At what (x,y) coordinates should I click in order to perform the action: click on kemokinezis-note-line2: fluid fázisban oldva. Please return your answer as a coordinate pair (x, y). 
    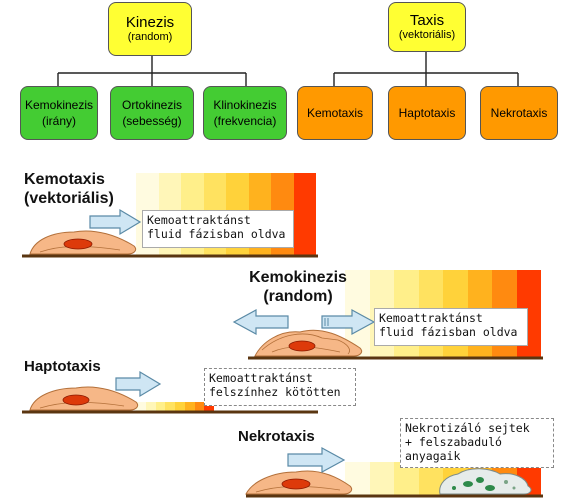
    Looking at the image, I should click on (448, 332).